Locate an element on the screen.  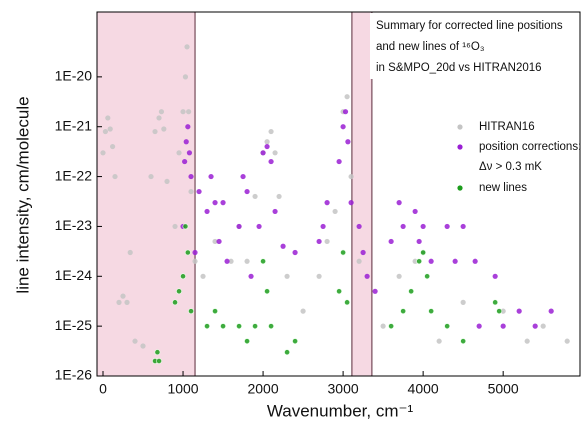
annotation-box is located at coordinates (474, 46).